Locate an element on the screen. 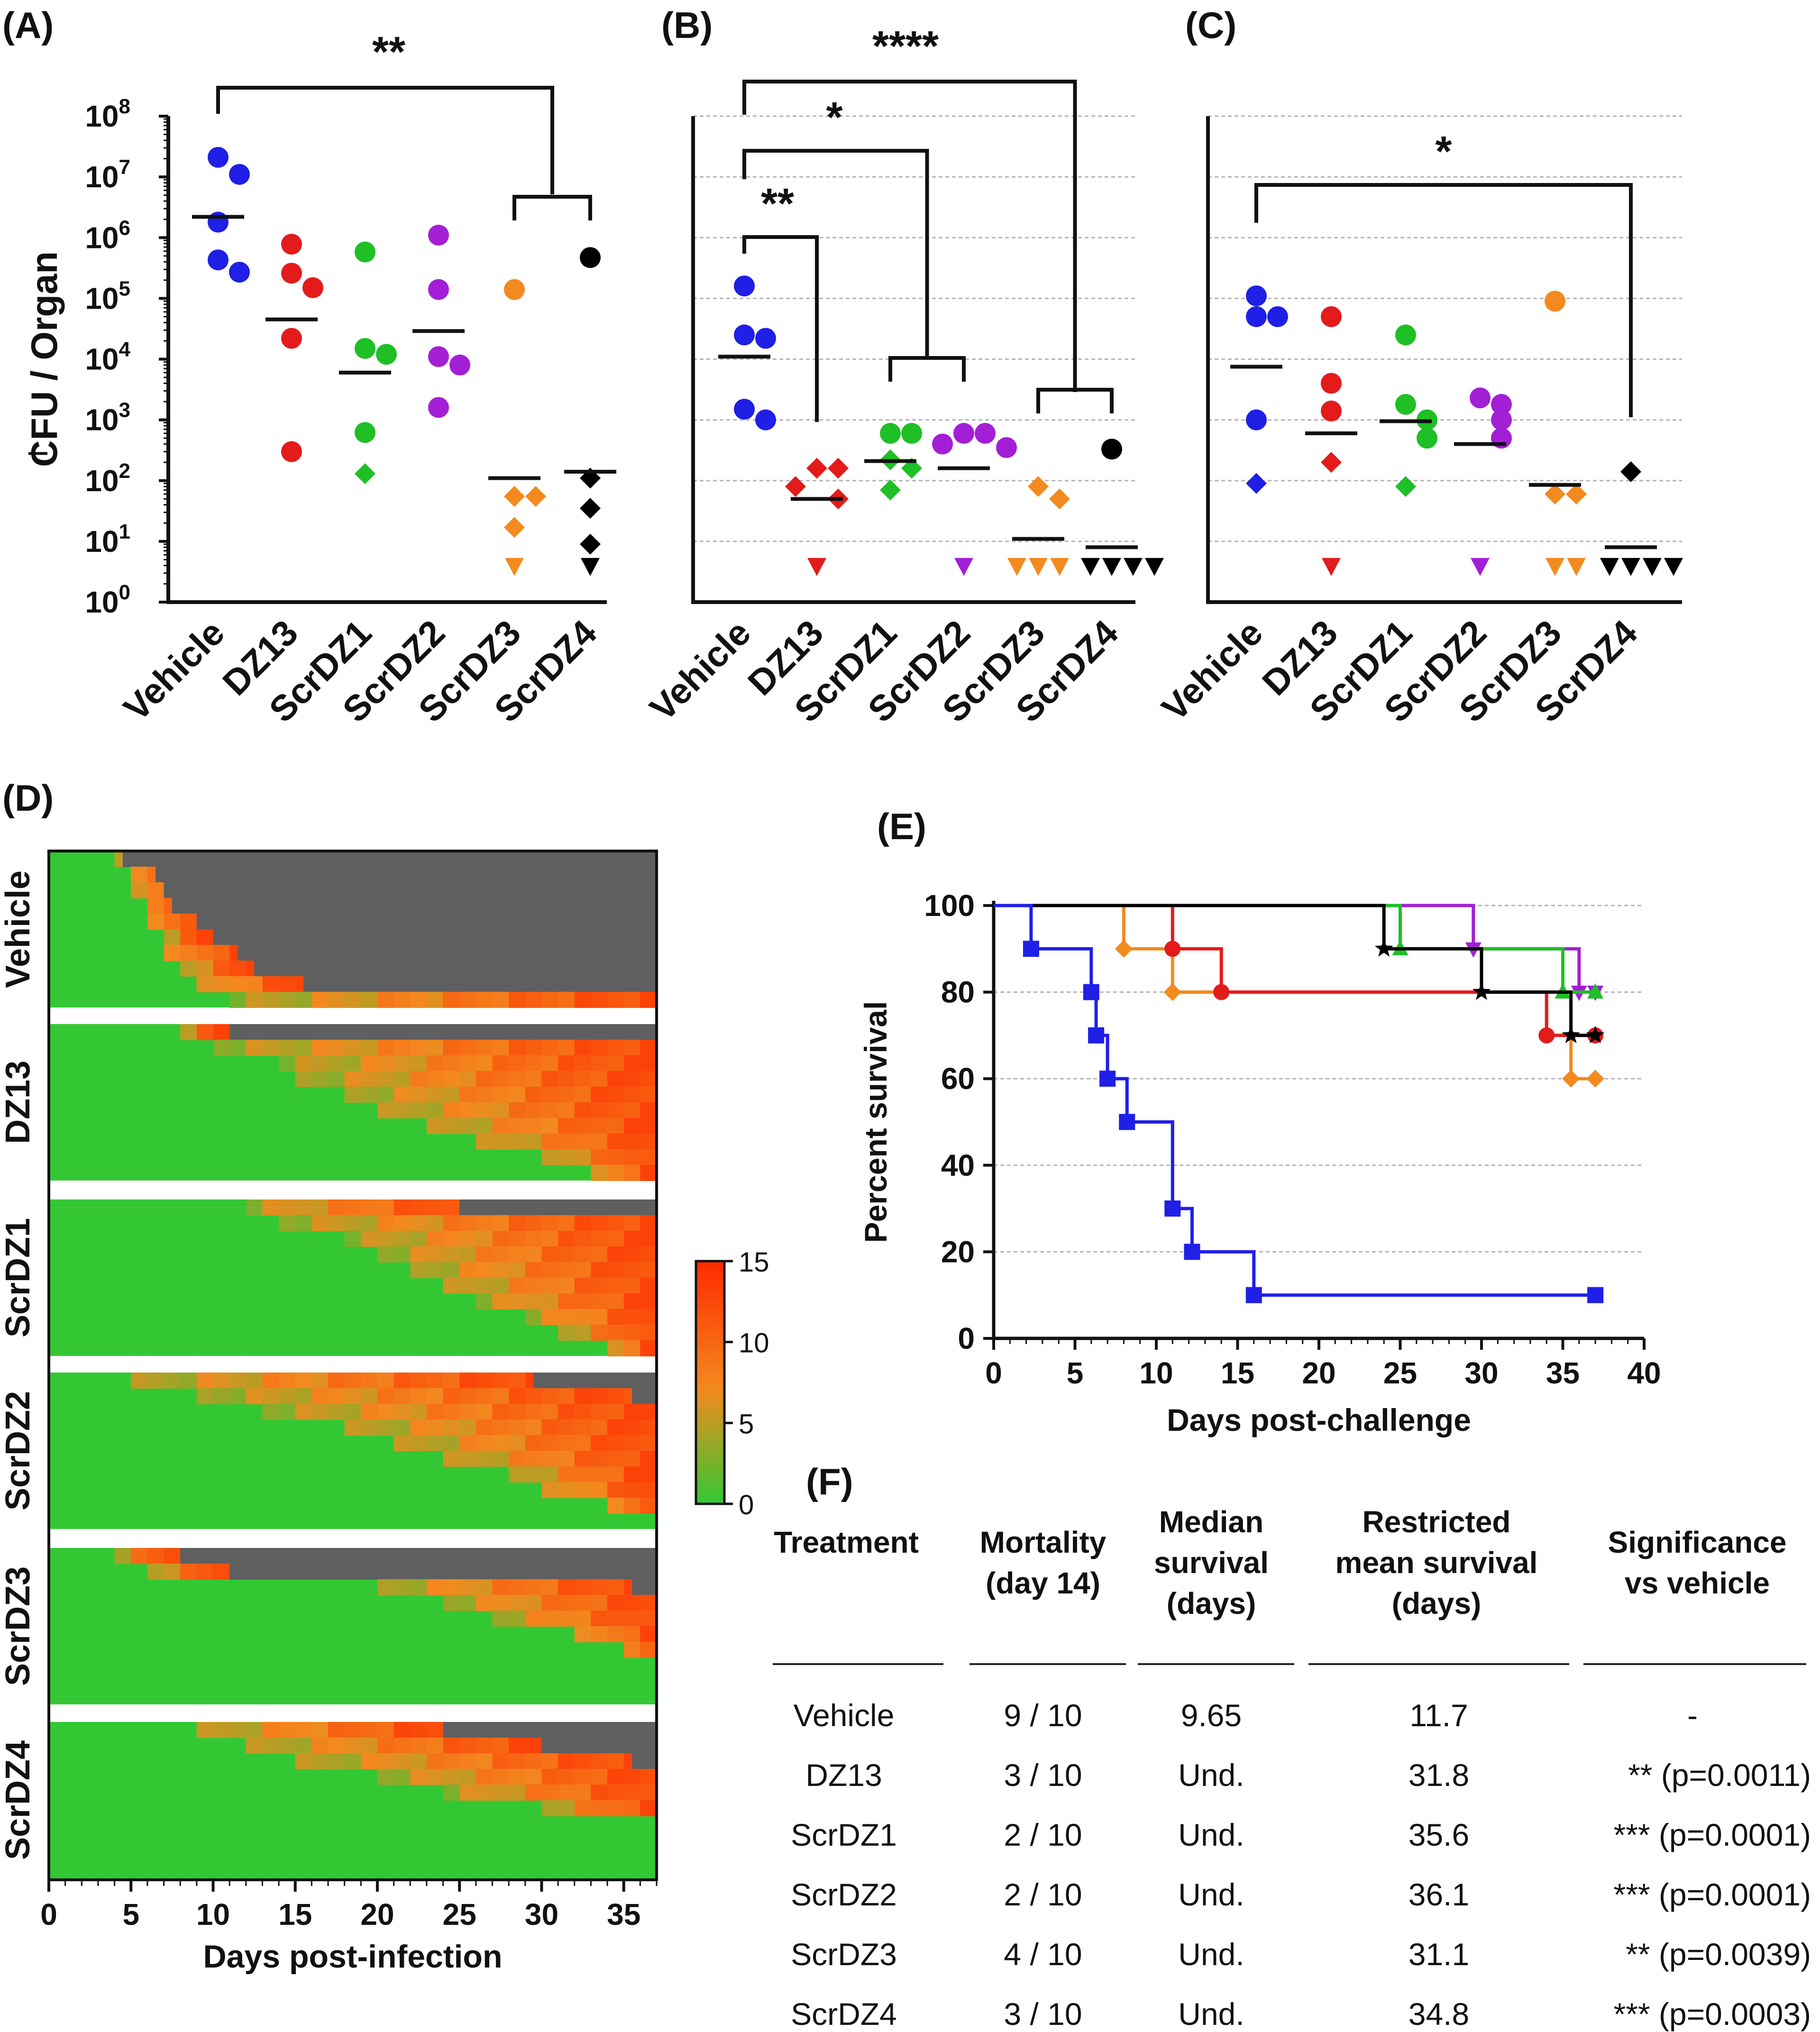 This screenshot has height=2032, width=1820. y-axis-label: CFU / Organ is located at coordinates (44, 359).